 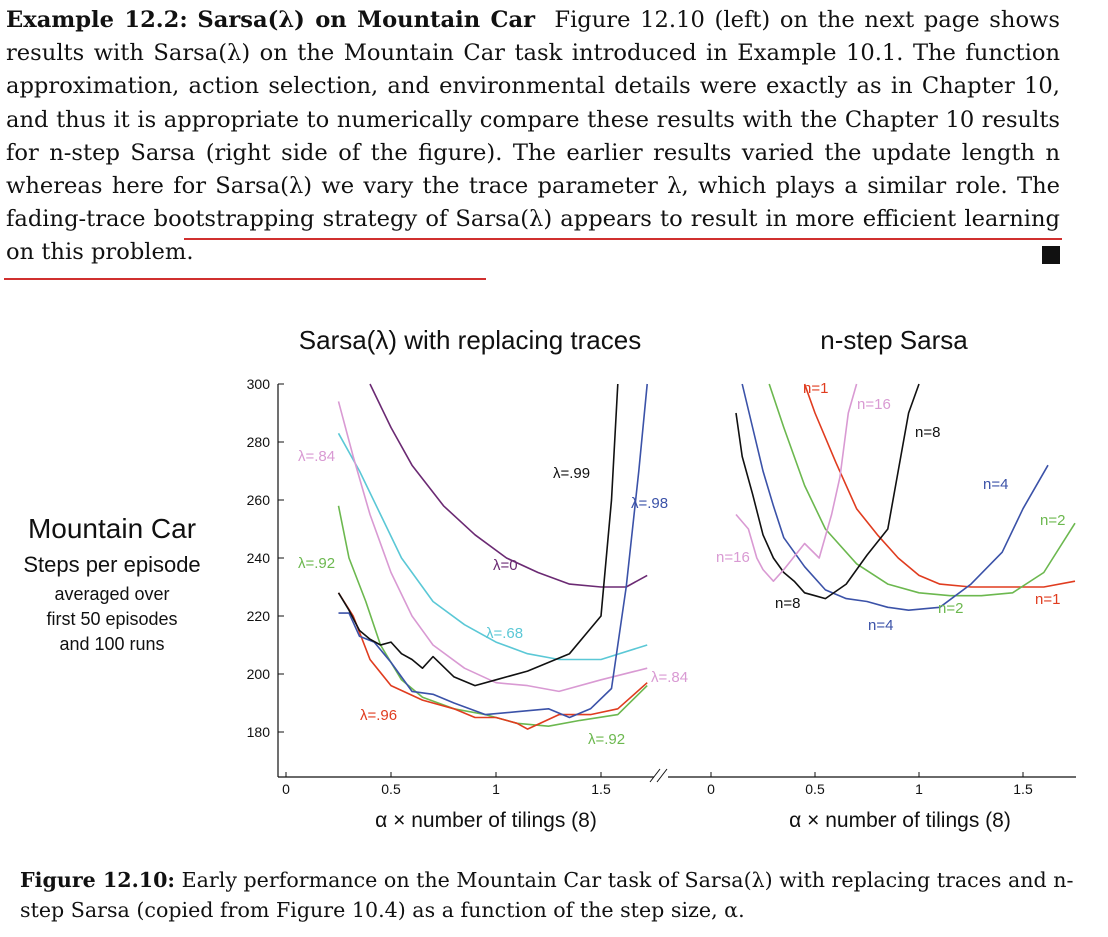 I want to click on y-tick-label-200: 200, so click(x=259, y=674).